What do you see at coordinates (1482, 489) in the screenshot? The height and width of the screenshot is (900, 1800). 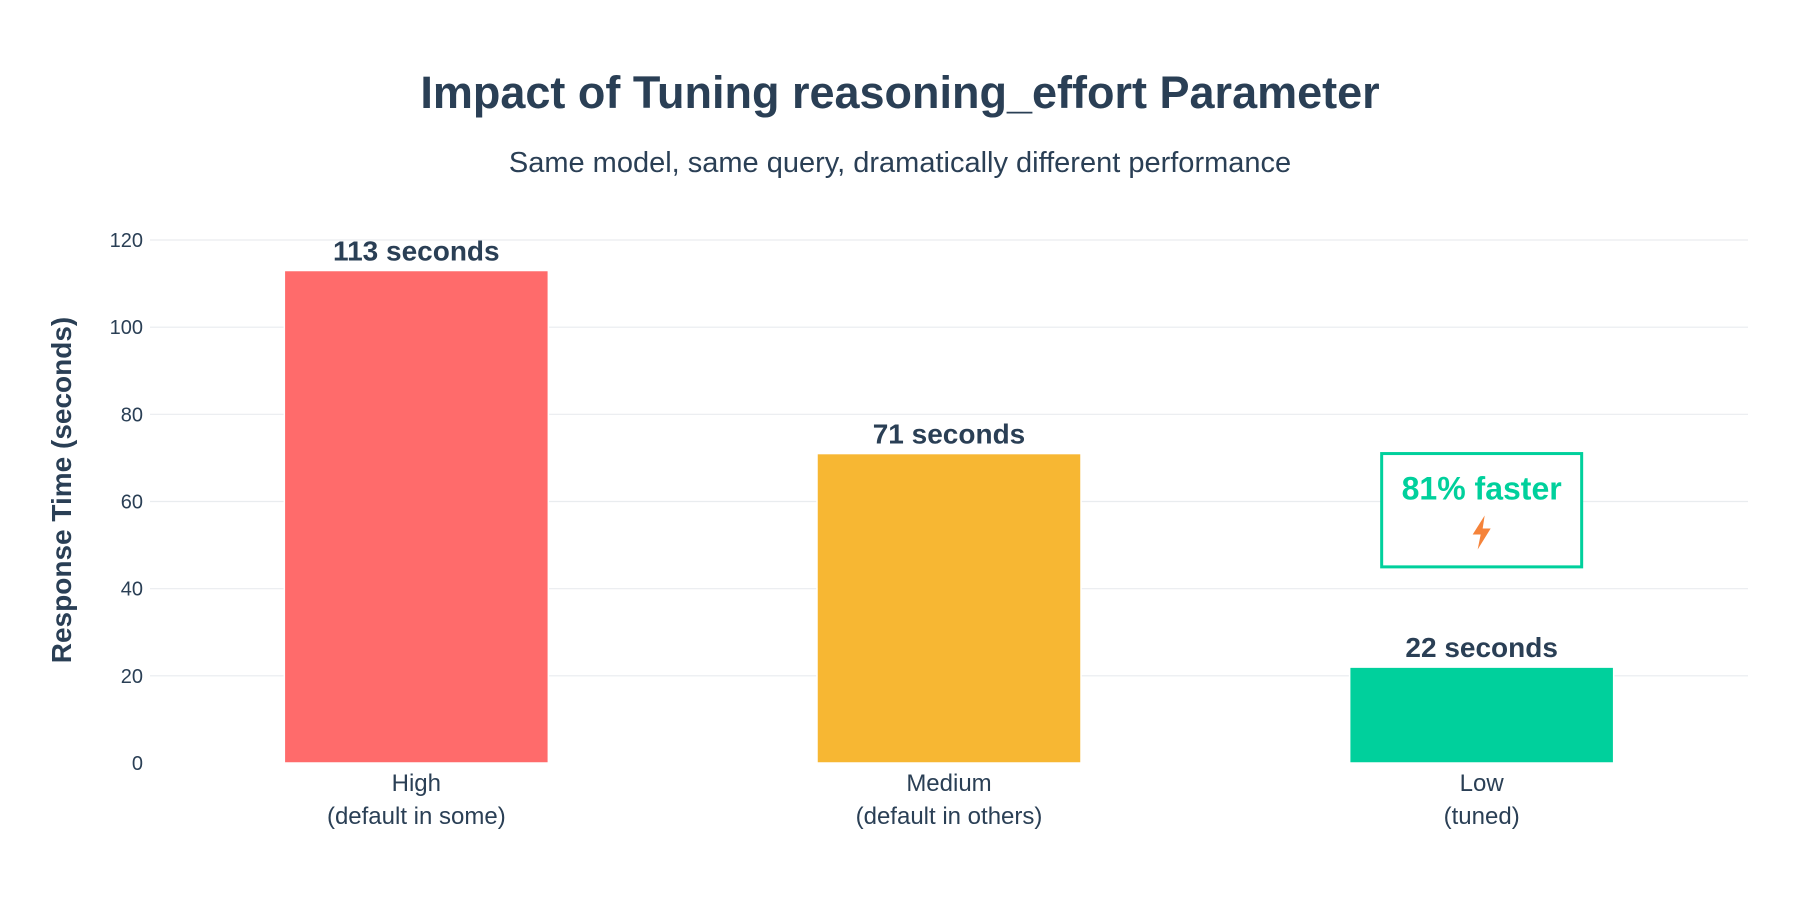 I see `callout-text: 81% faster` at bounding box center [1482, 489].